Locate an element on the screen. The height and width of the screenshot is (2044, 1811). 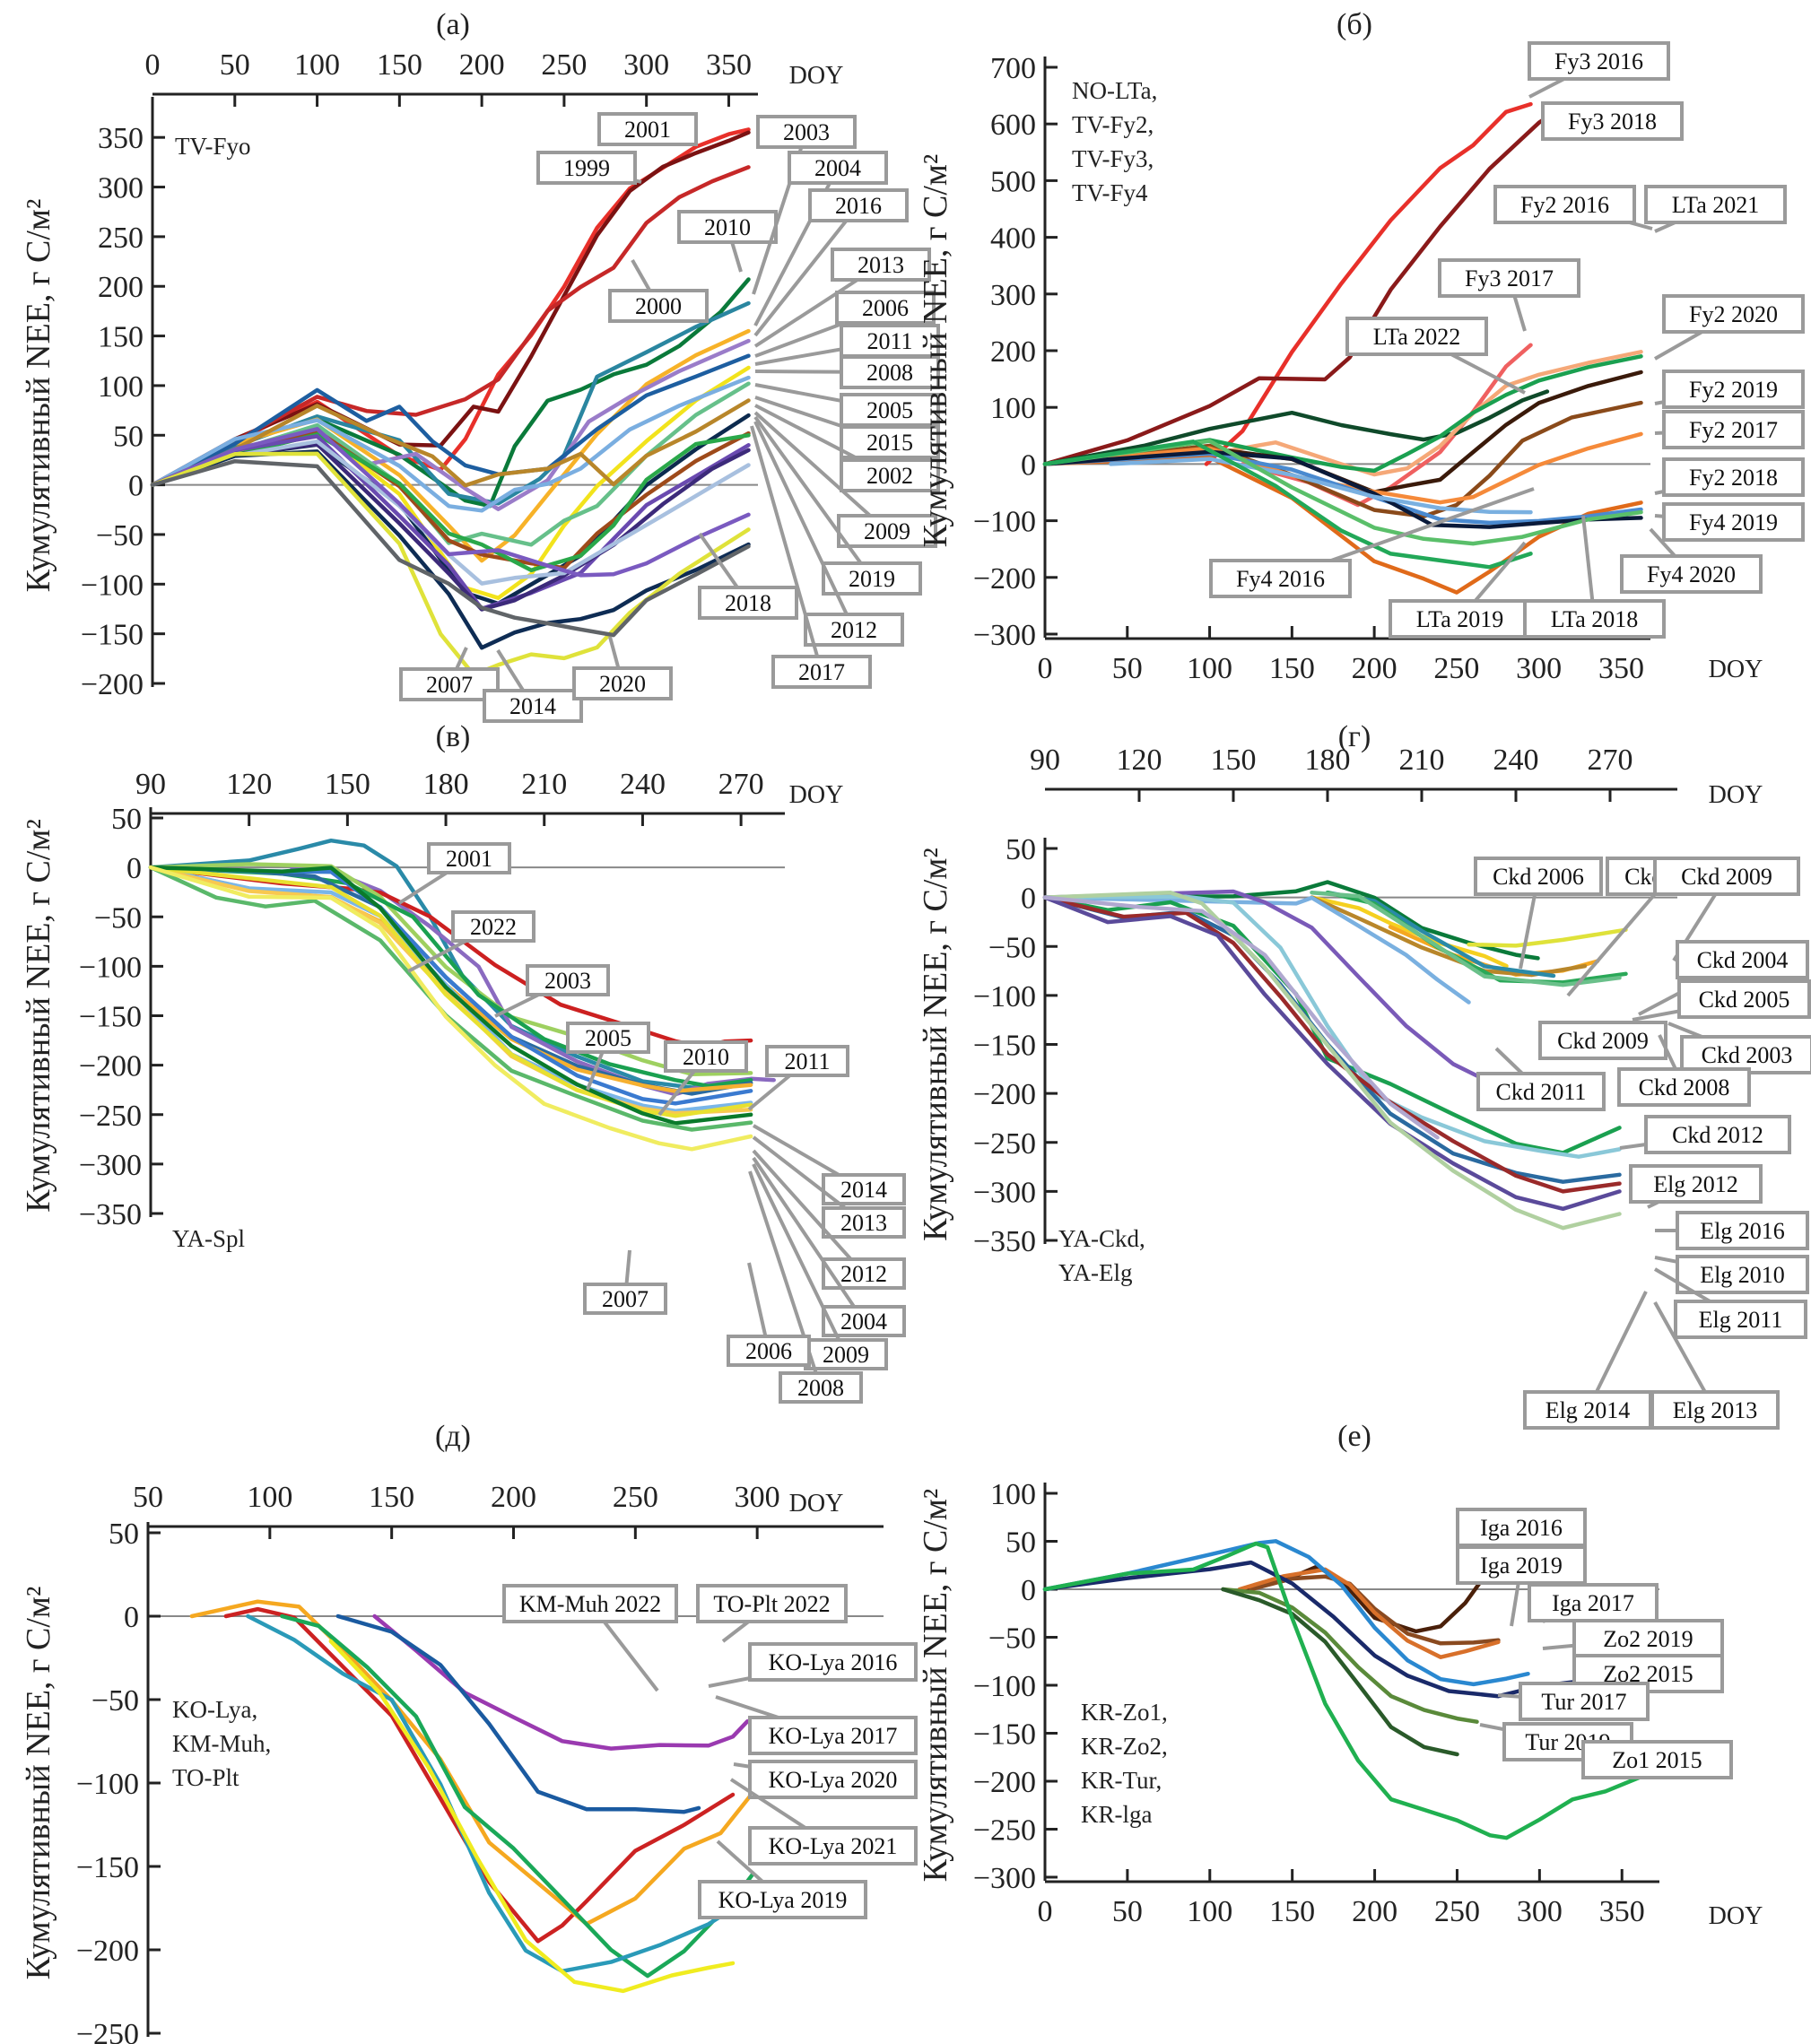
series-line-ko-lya-2021 is located at coordinates (500, 1794).